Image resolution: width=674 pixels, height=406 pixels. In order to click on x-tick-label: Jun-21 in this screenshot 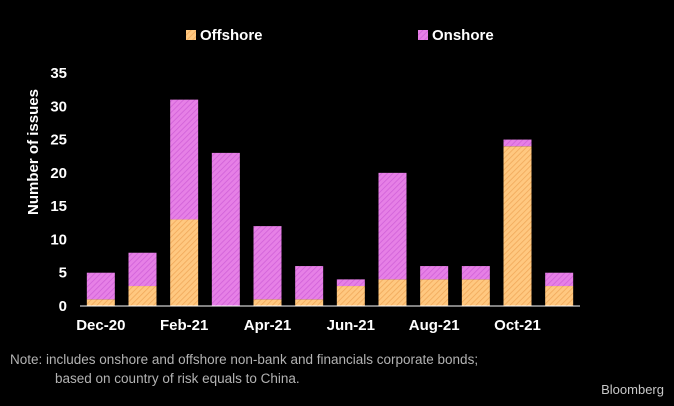, I will do `click(351, 325)`.